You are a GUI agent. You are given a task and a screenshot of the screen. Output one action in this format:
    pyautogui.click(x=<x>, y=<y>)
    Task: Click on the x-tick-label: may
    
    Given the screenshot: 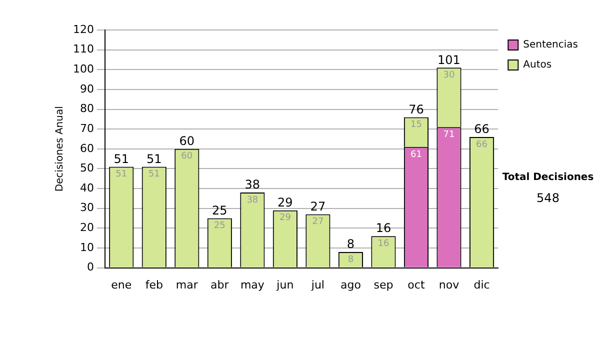 What is the action you would take?
    pyautogui.click(x=252, y=285)
    